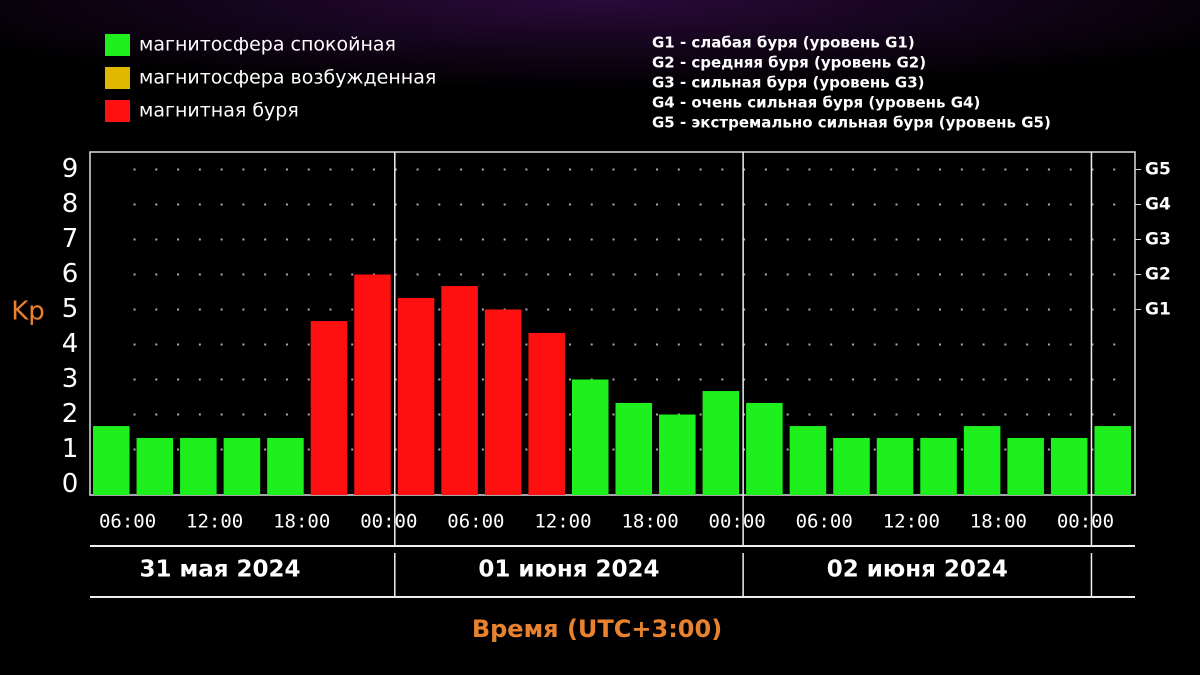 The height and width of the screenshot is (675, 1200). Describe the element at coordinates (788, 83) in the screenshot. I see `storm-level-note: G3 - сильная буря (уровень G3)` at that location.